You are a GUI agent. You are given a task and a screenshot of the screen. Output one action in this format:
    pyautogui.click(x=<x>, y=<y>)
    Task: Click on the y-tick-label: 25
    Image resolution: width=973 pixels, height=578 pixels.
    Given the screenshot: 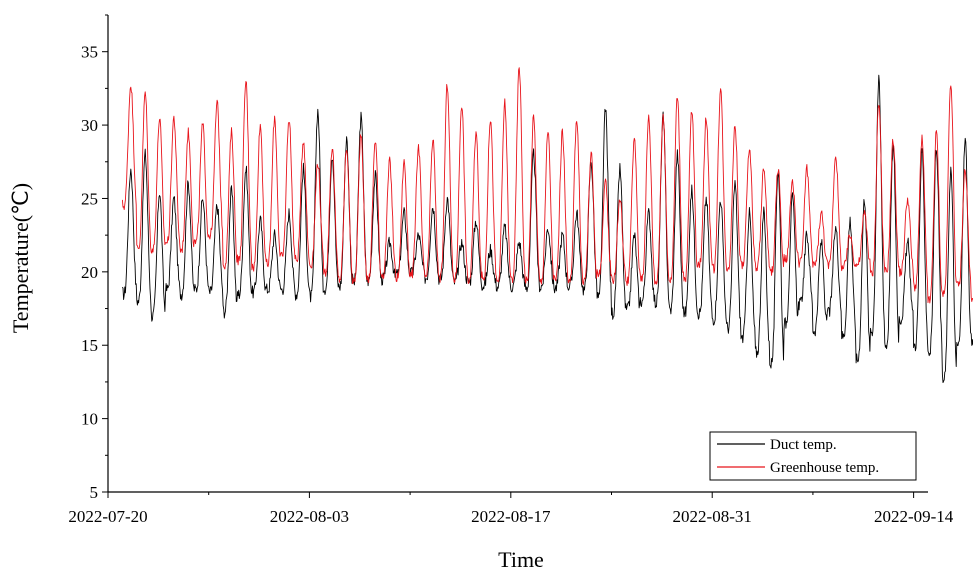 What is the action you would take?
    pyautogui.click(x=89, y=198)
    